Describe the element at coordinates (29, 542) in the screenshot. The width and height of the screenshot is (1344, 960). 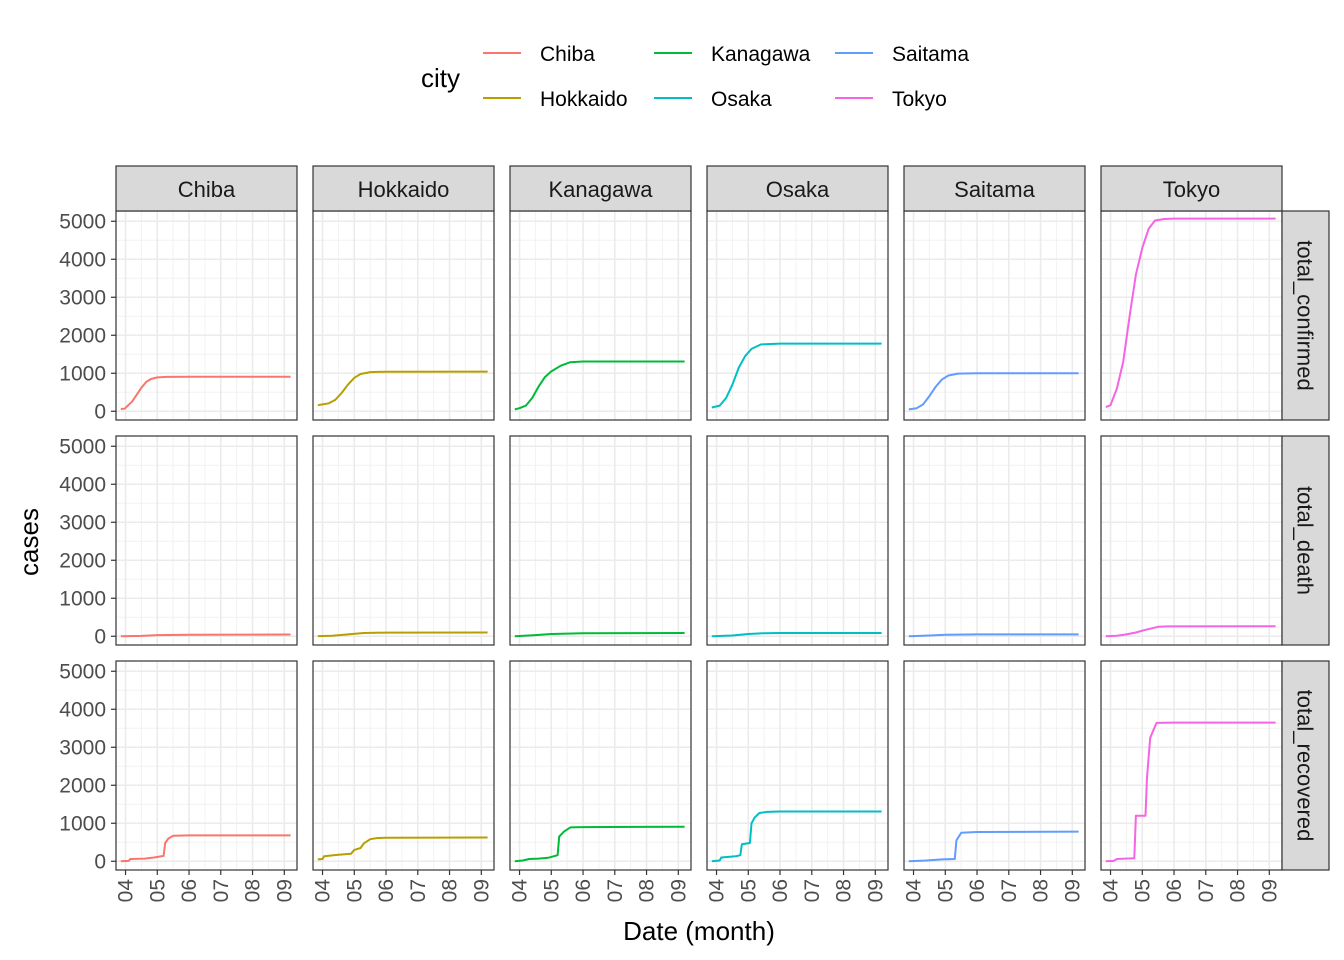
I see `y-axis-title: cases` at that location.